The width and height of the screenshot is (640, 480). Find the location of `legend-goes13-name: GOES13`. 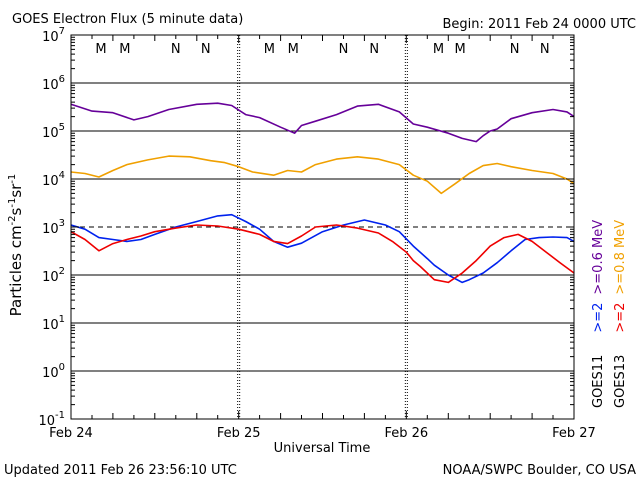

legend-goes13-name: GOES13 is located at coordinates (620, 381).